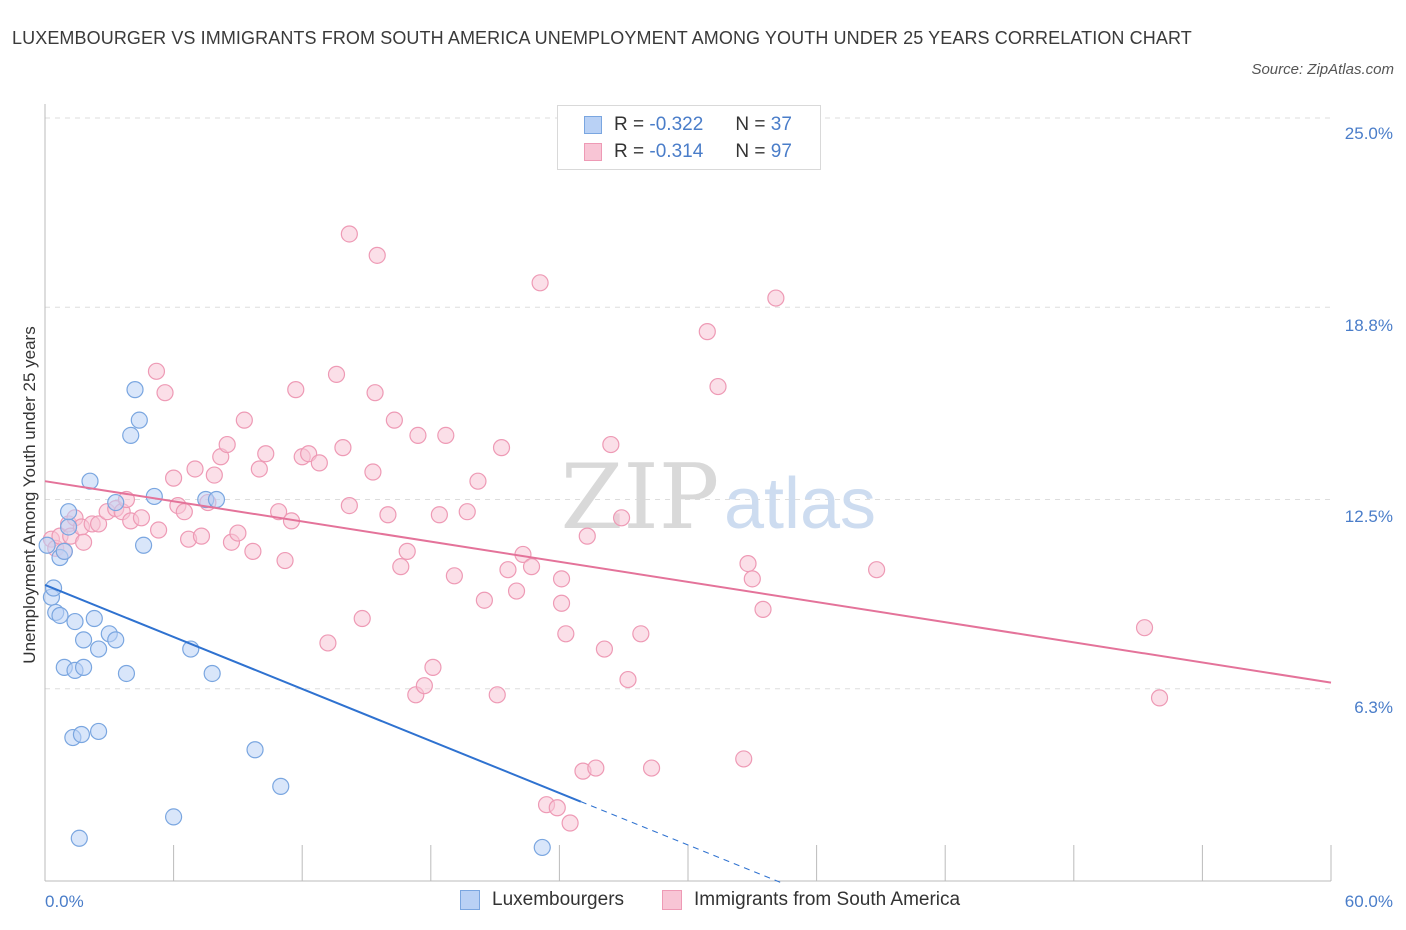 This screenshot has width=1406, height=930. I want to click on correlation-legend: R = -0.322 N = 37 R = -0.314 N = 97, so click(689, 137).